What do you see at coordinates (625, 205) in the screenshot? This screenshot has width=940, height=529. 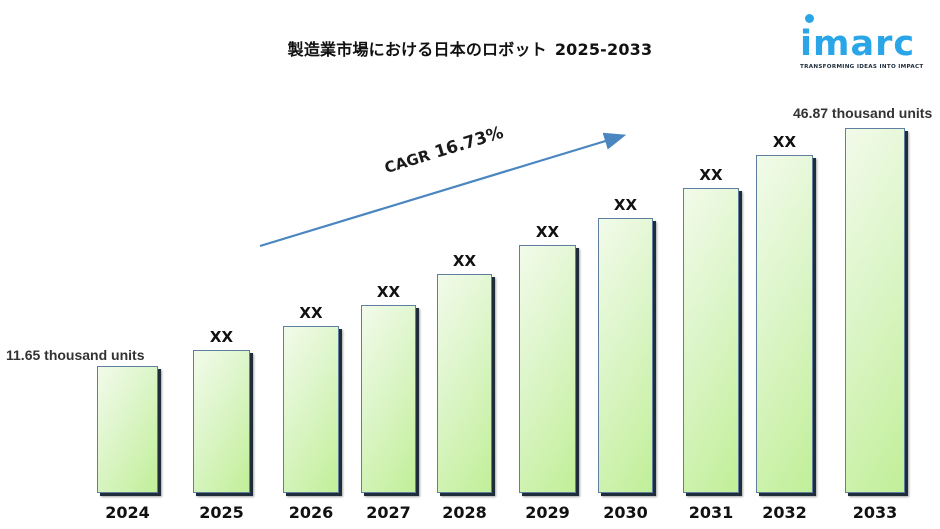 I see `value-label-2030: XX` at bounding box center [625, 205].